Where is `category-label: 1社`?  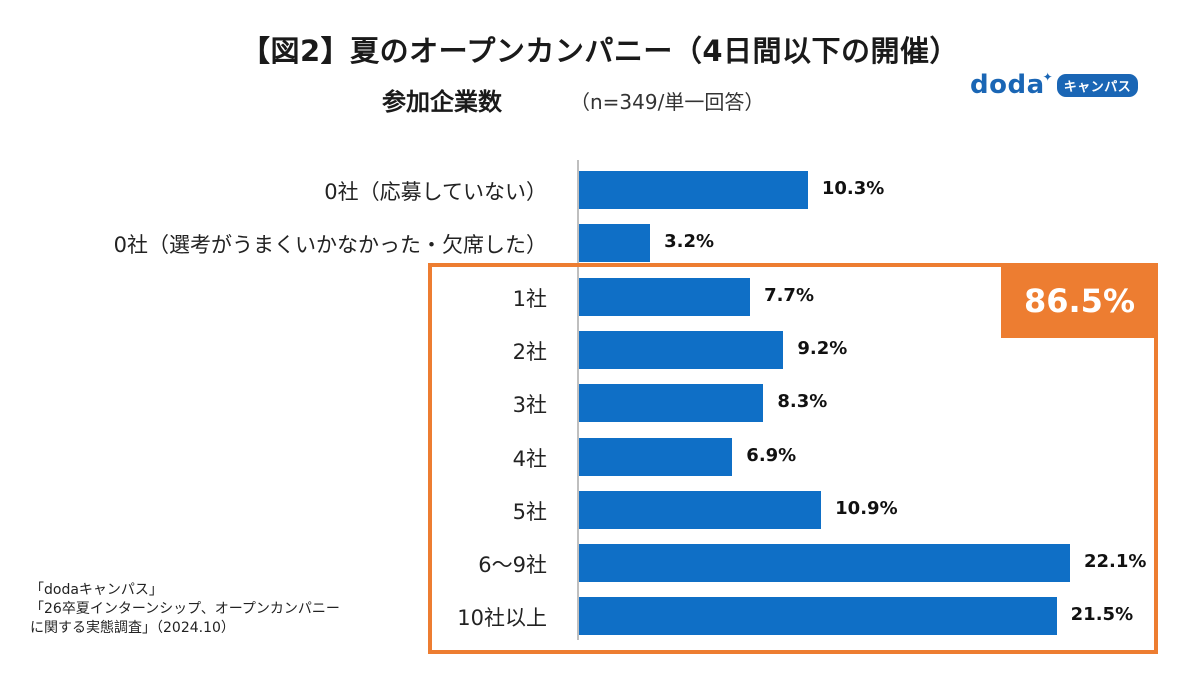 category-label: 1社 is located at coordinates (529, 298).